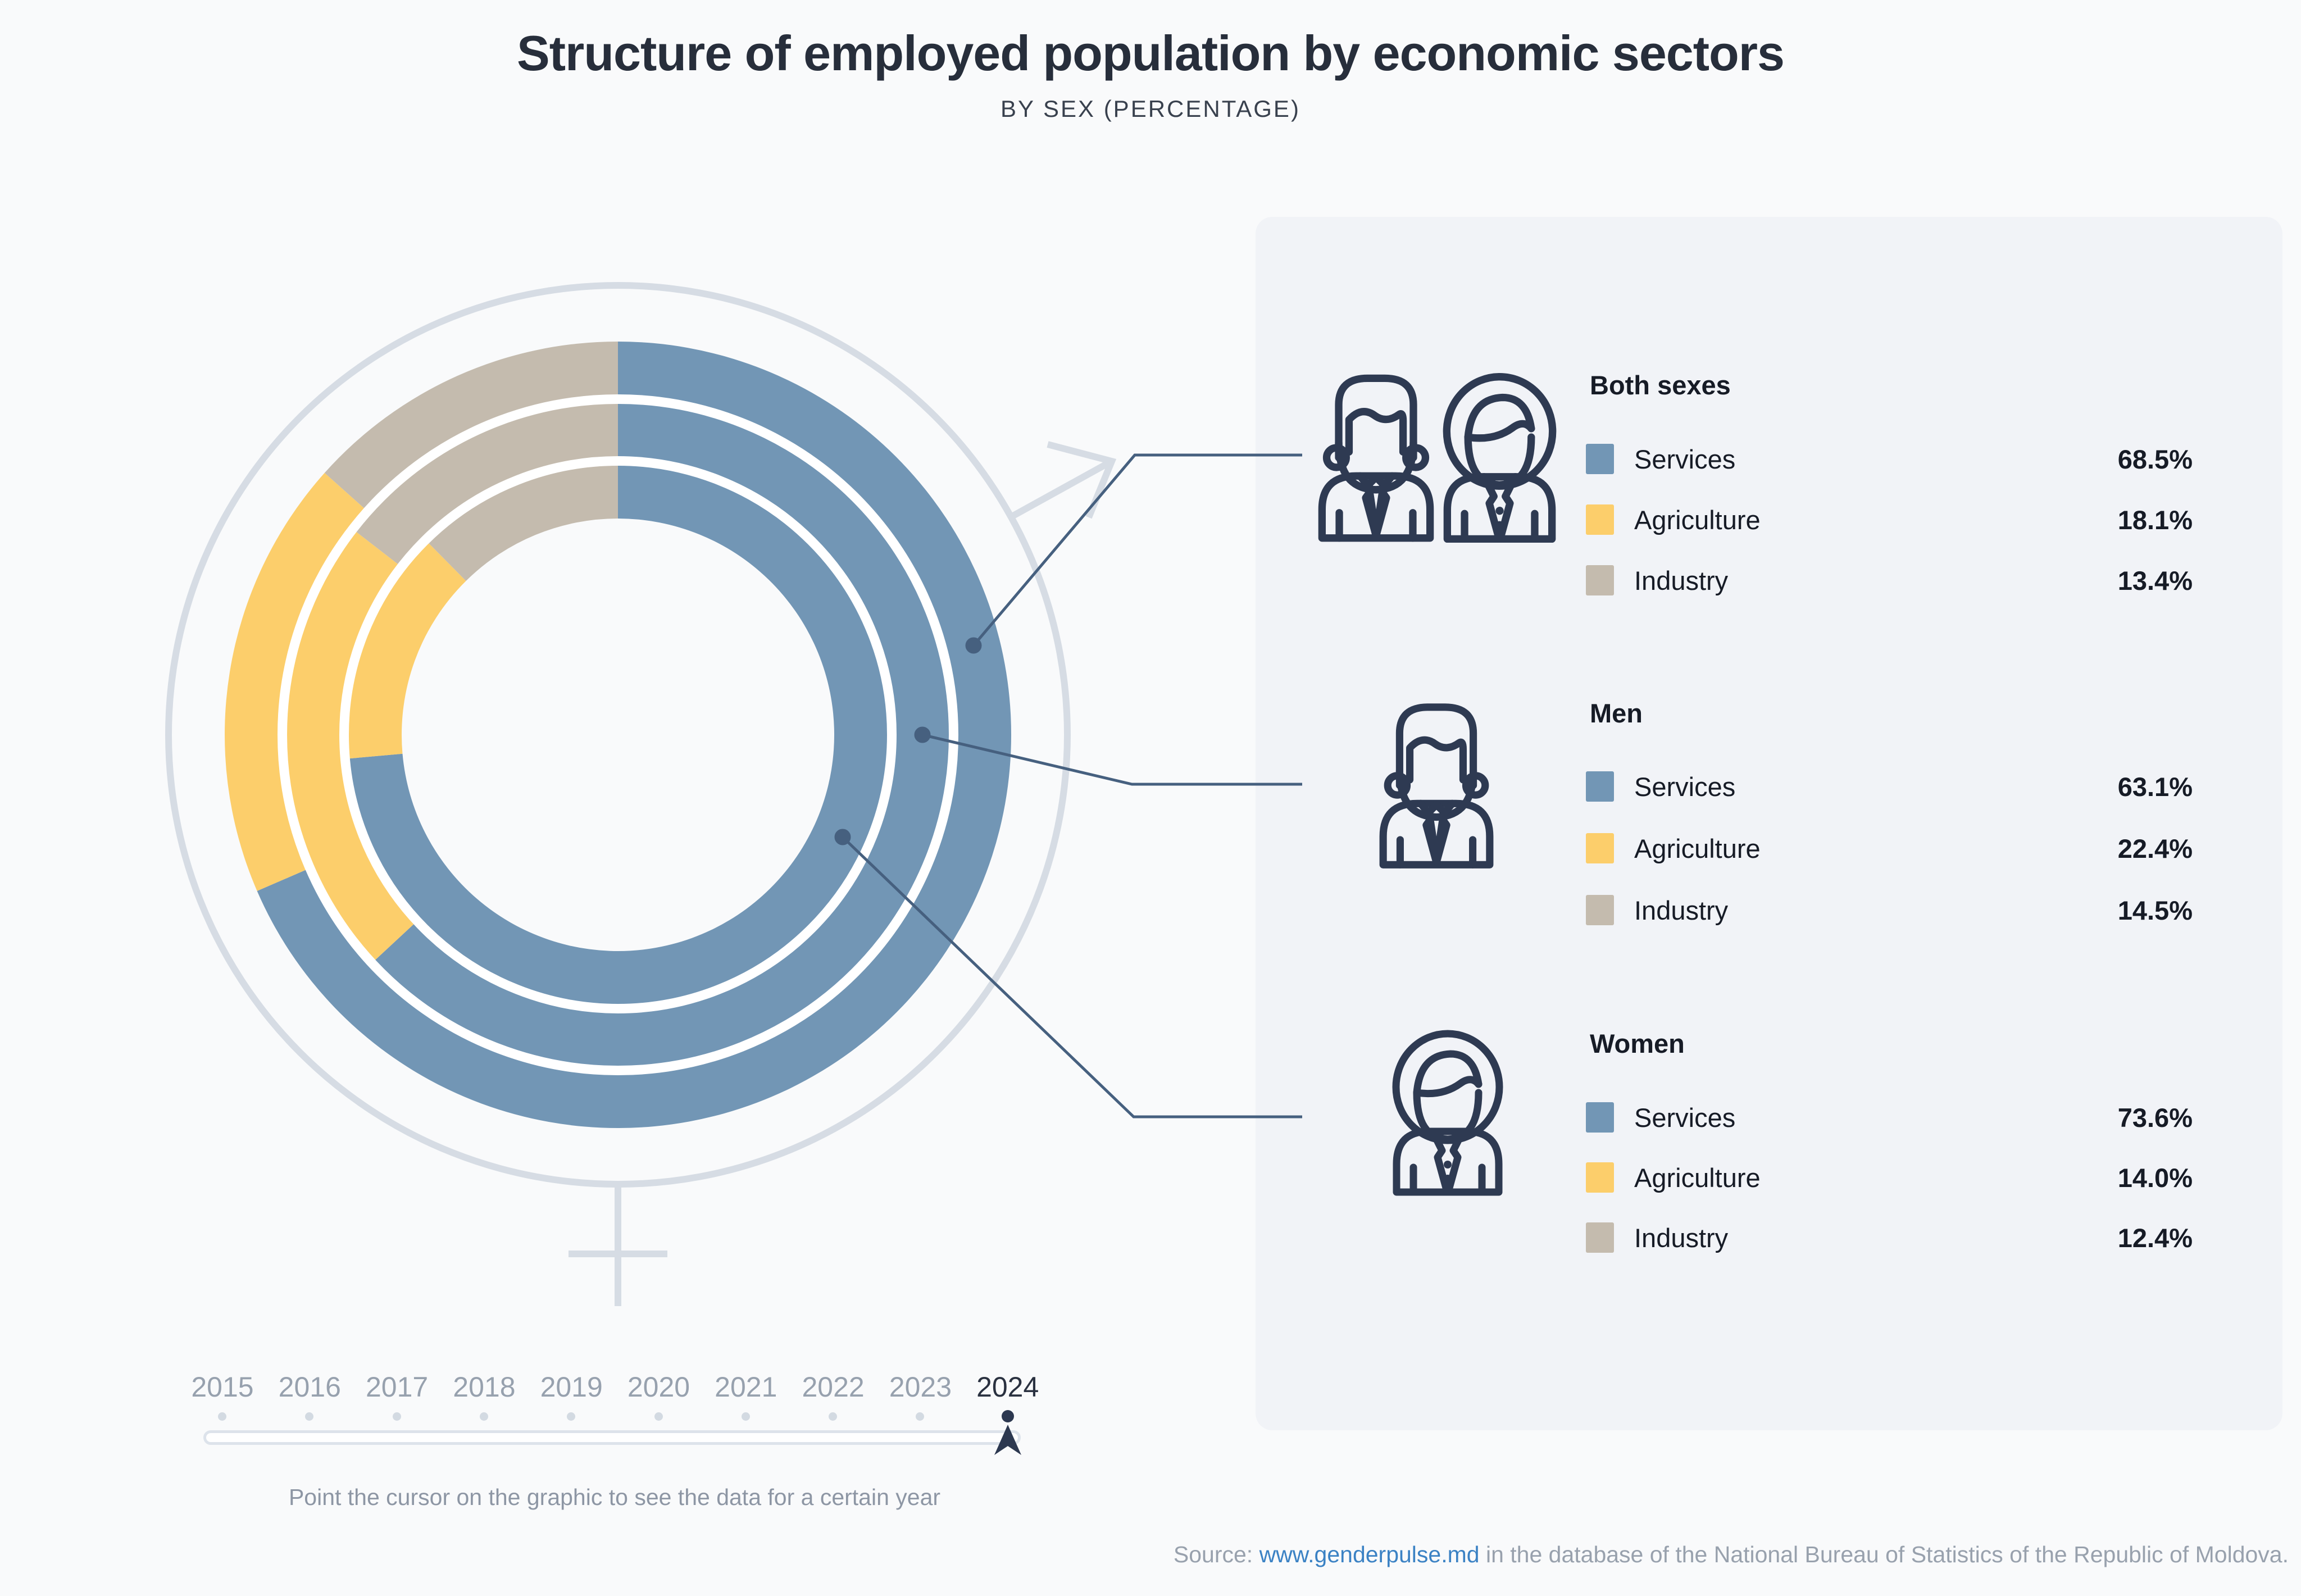 This screenshot has height=1596, width=2301. Describe the element at coordinates (2155, 519) in the screenshot. I see `legend-value: 18.1%` at that location.